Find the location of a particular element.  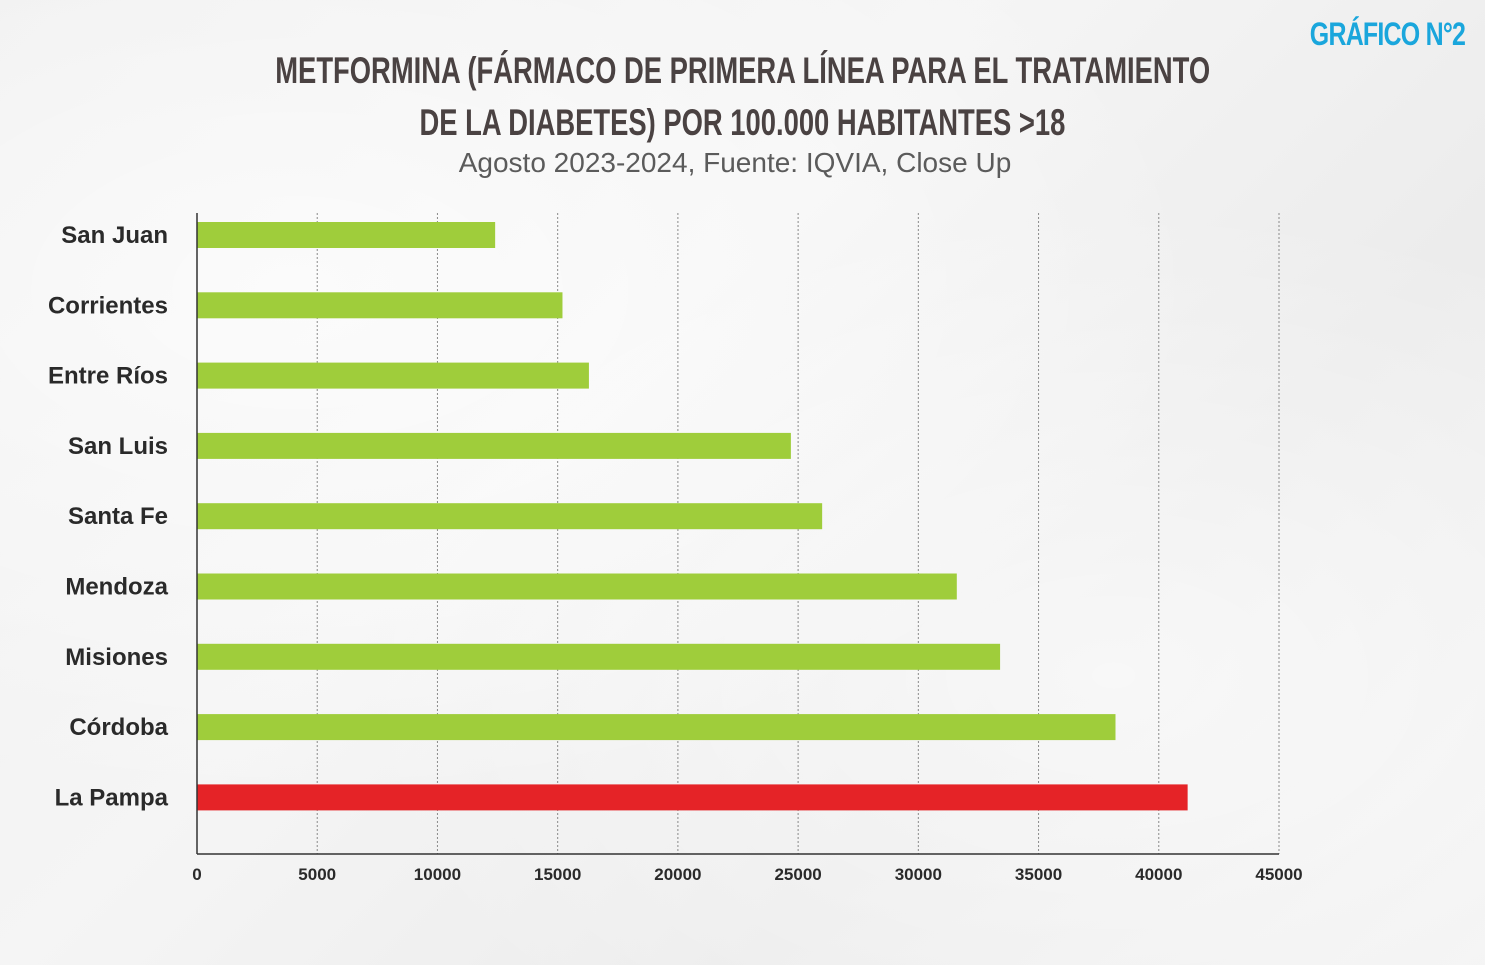

category-label: Corrientes is located at coordinates (108, 305).